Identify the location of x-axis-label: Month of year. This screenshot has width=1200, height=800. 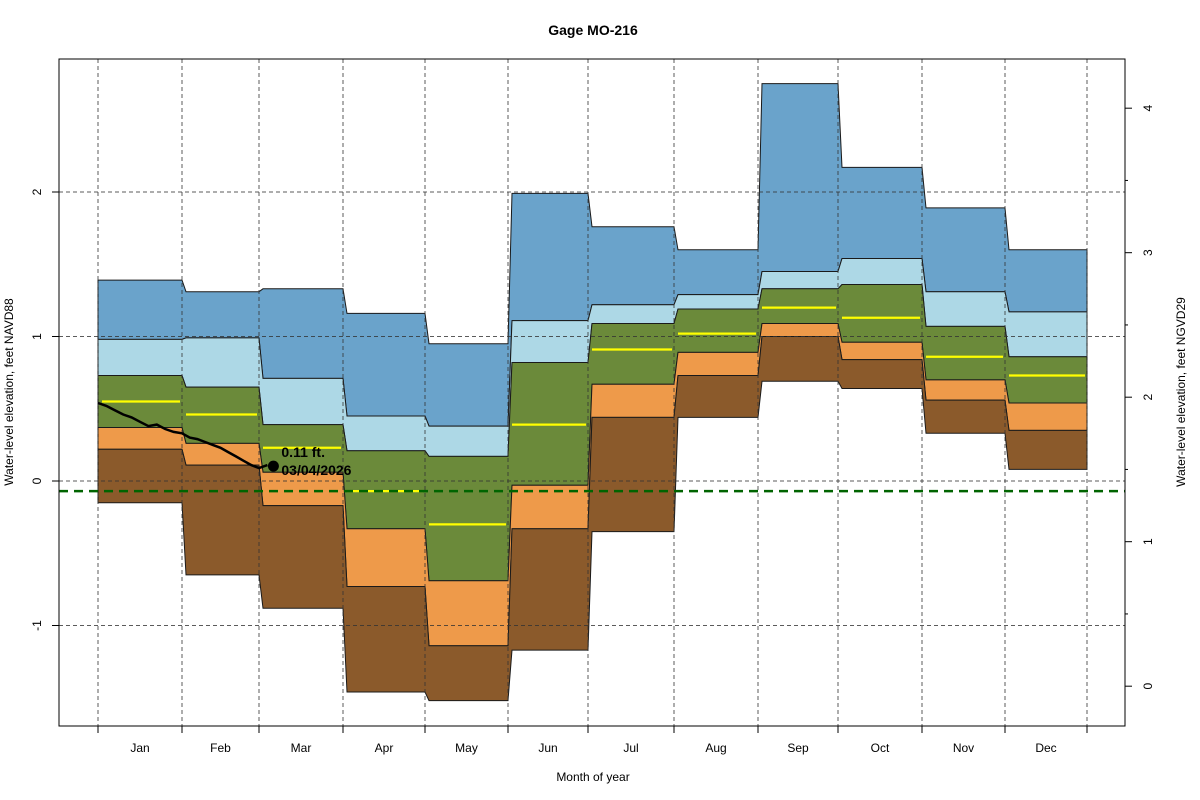
(592, 777).